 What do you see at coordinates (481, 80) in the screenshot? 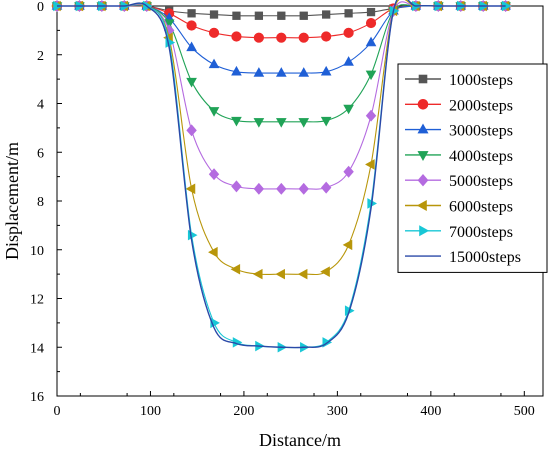
I see `legend-label: 1000steps` at bounding box center [481, 80].